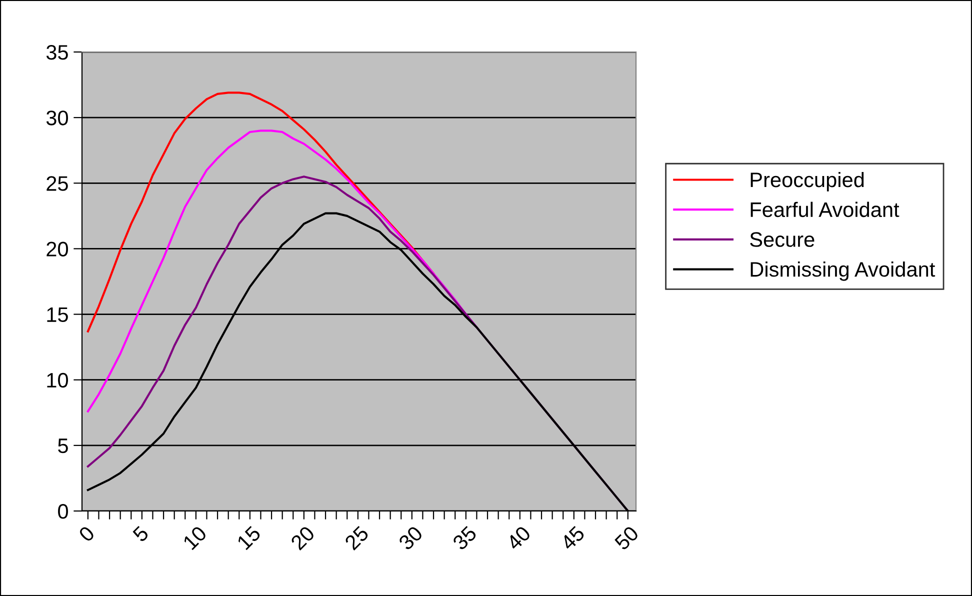 The width and height of the screenshot is (972, 596). Describe the element at coordinates (465, 538) in the screenshot. I see `x-tick-label: 35` at that location.